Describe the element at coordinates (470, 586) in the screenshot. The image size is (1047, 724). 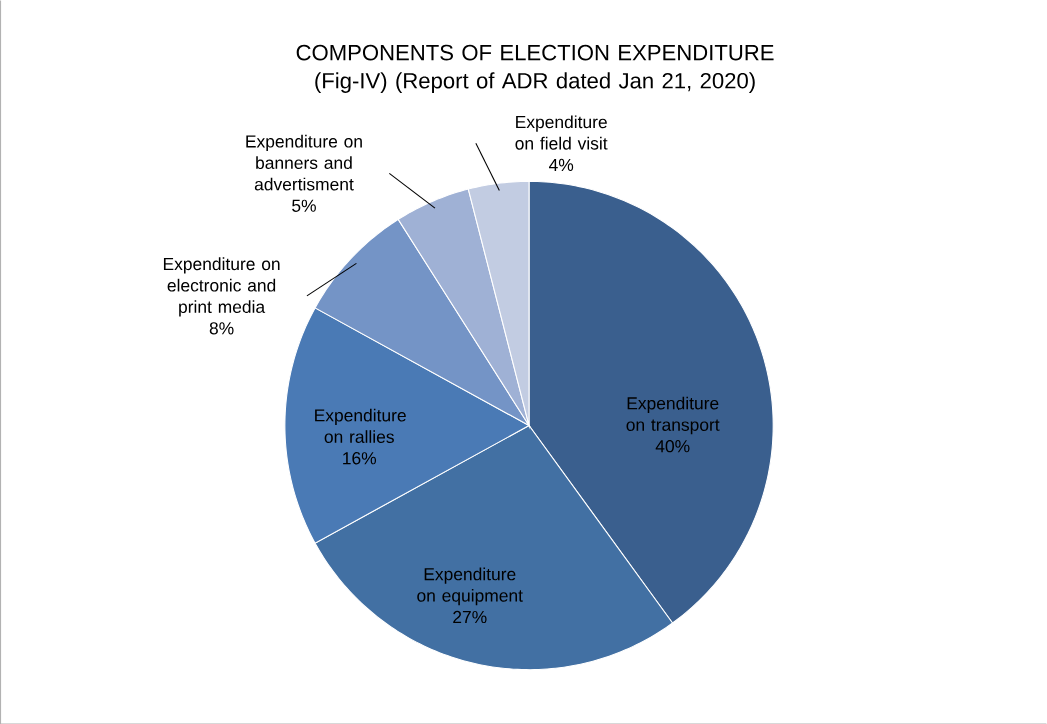
I see `slice-label: Expenditure on equipment` at that location.